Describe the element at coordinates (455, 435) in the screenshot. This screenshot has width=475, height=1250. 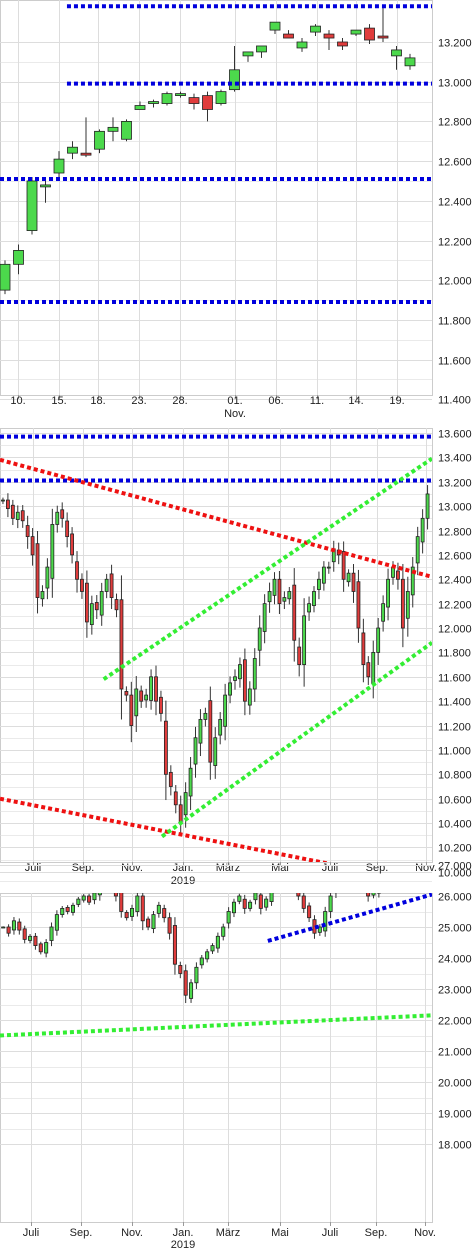
I see `y-tick-label: 13.600` at that location.